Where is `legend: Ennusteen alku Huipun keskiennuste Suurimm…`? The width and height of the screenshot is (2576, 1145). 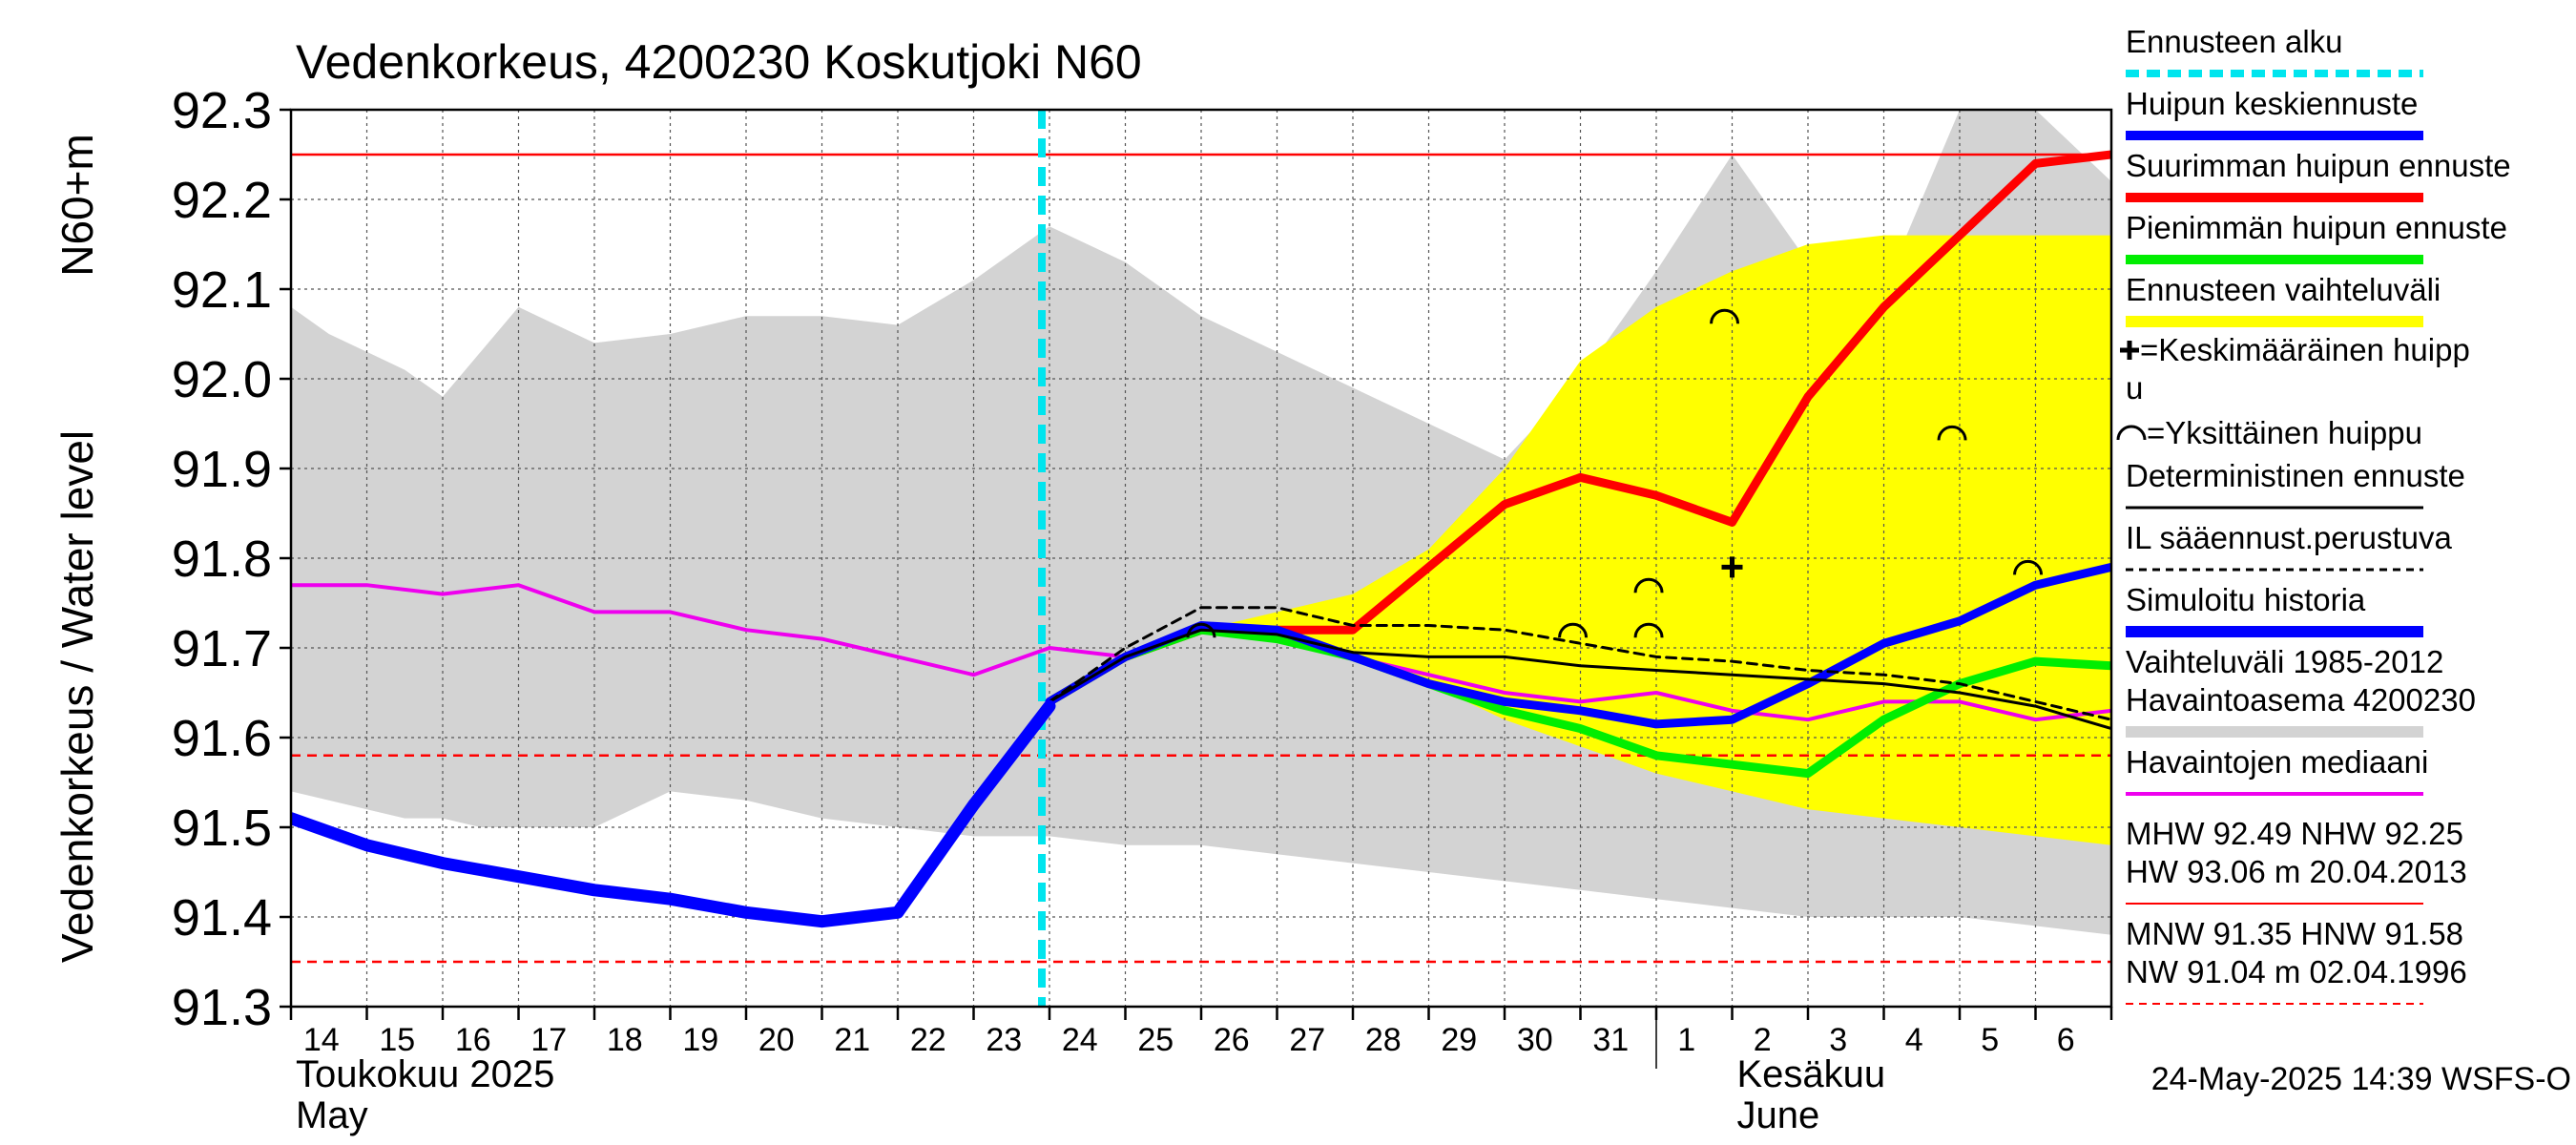 legend: Ennusteen alku Huipun keskiennuste Suurimm… is located at coordinates (2313, 514).